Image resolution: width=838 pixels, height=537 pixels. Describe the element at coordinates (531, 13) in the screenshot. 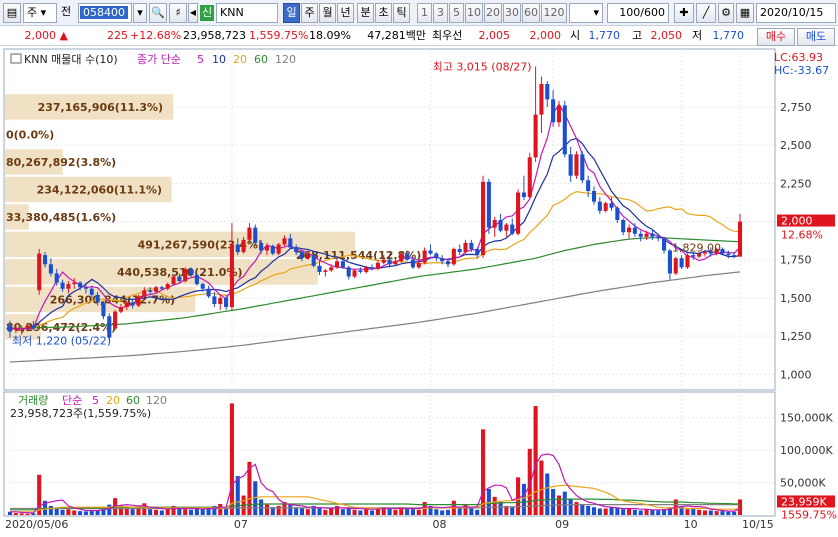

I see `range-button-60: 60` at that location.